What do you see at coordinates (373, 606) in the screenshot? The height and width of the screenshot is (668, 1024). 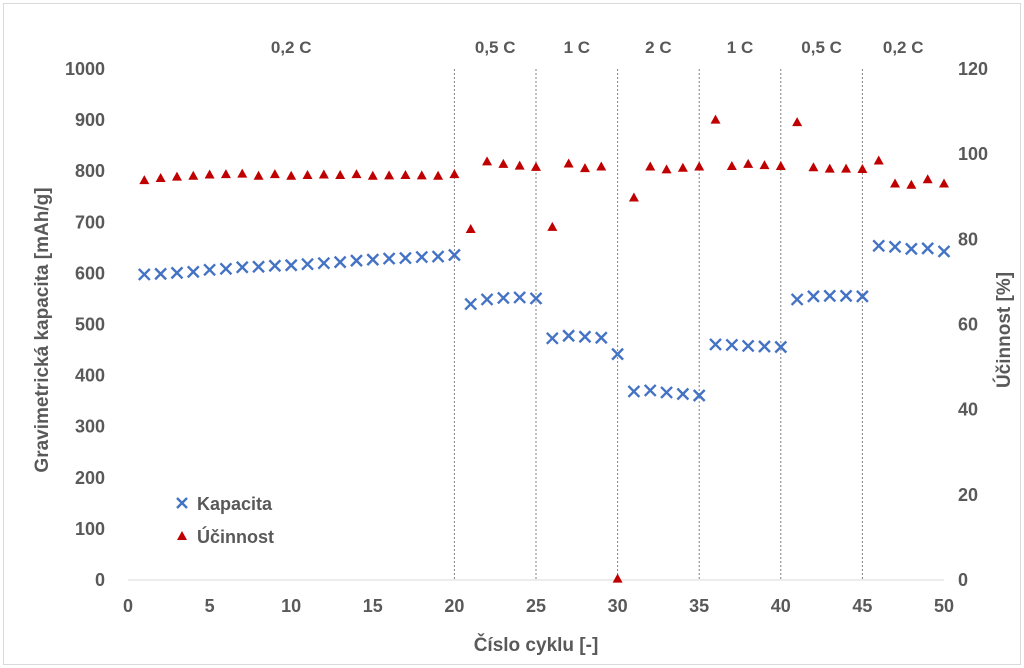 I see `x-tick-label: 15` at bounding box center [373, 606].